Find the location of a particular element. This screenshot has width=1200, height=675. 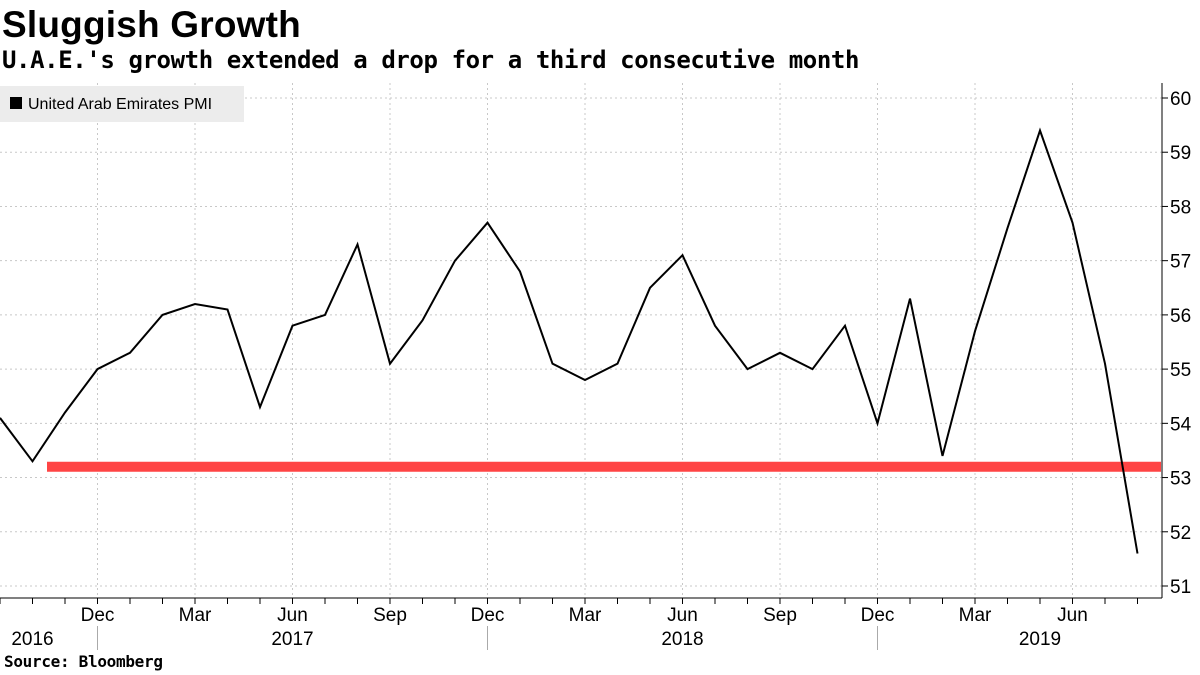

y-tick-label: 59 is located at coordinates (1180, 153).